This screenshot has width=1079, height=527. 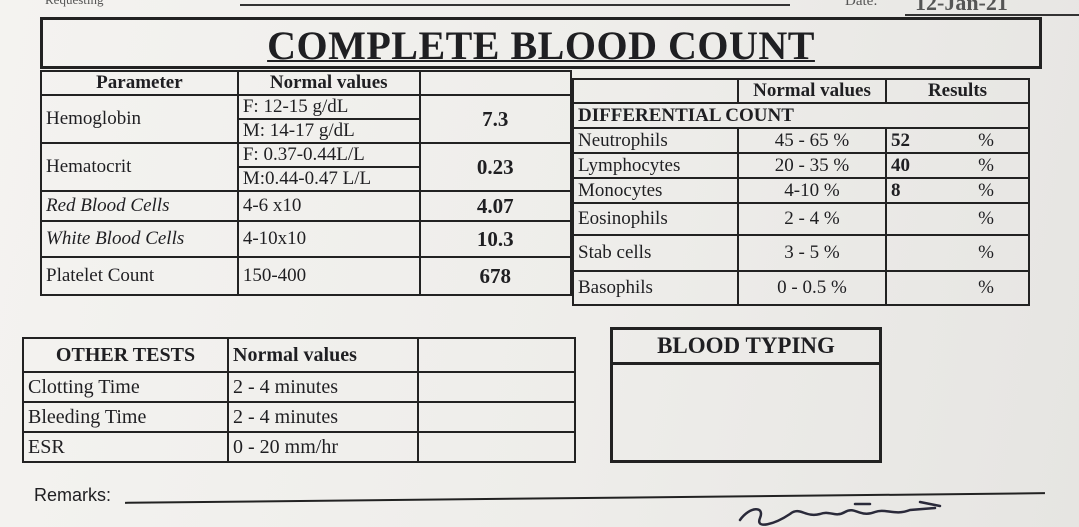 What do you see at coordinates (323, 447) in the screenshot?
I see `normal-value: 0 - 20 mm/hr` at bounding box center [323, 447].